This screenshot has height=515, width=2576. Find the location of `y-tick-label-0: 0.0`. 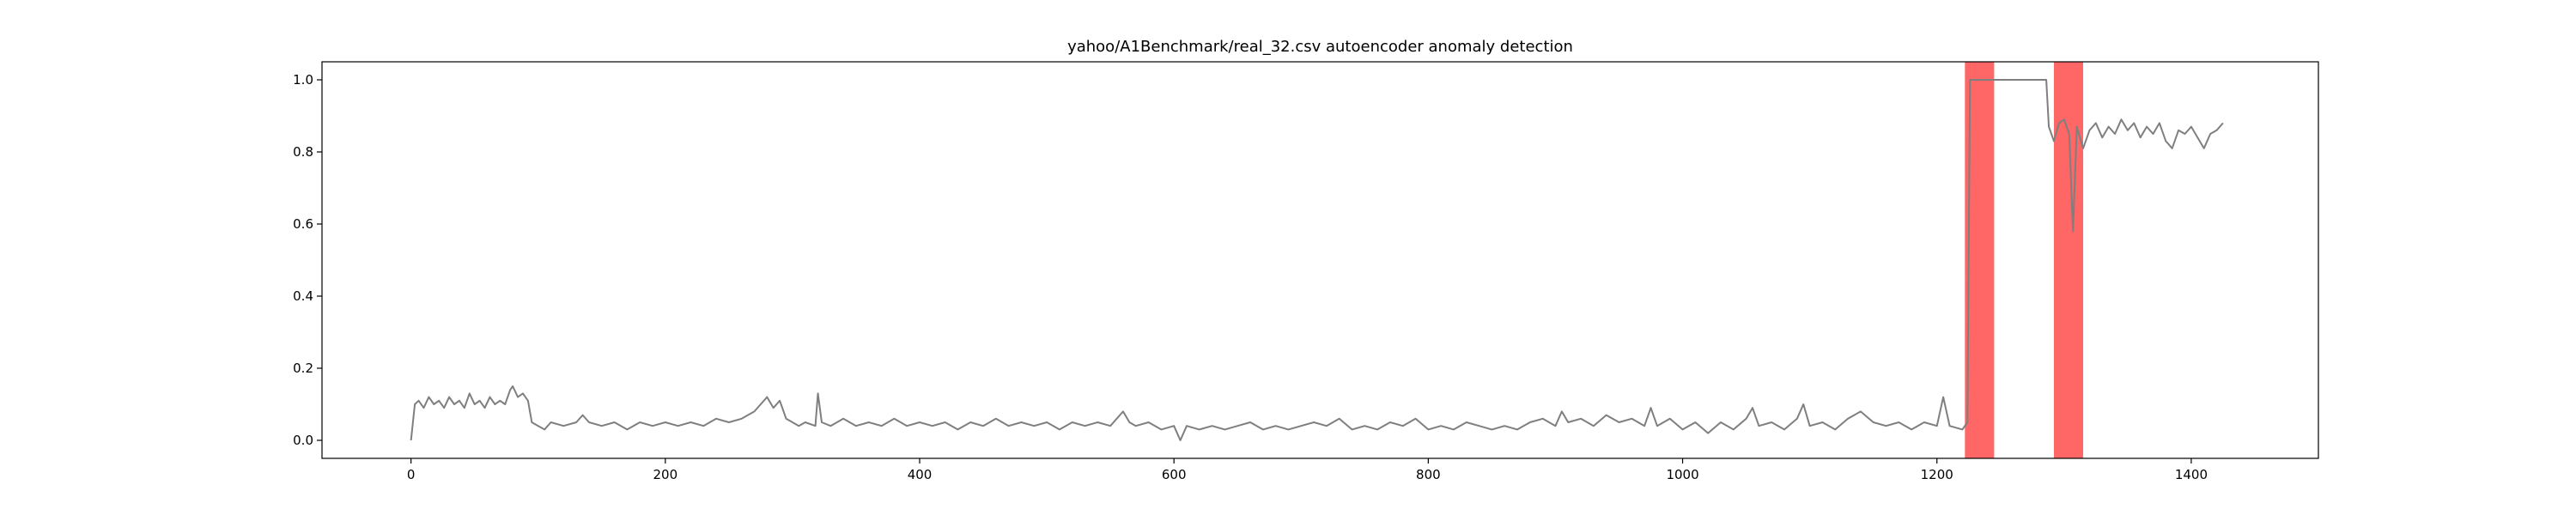

y-tick-label-0: 0.0 is located at coordinates (303, 440).